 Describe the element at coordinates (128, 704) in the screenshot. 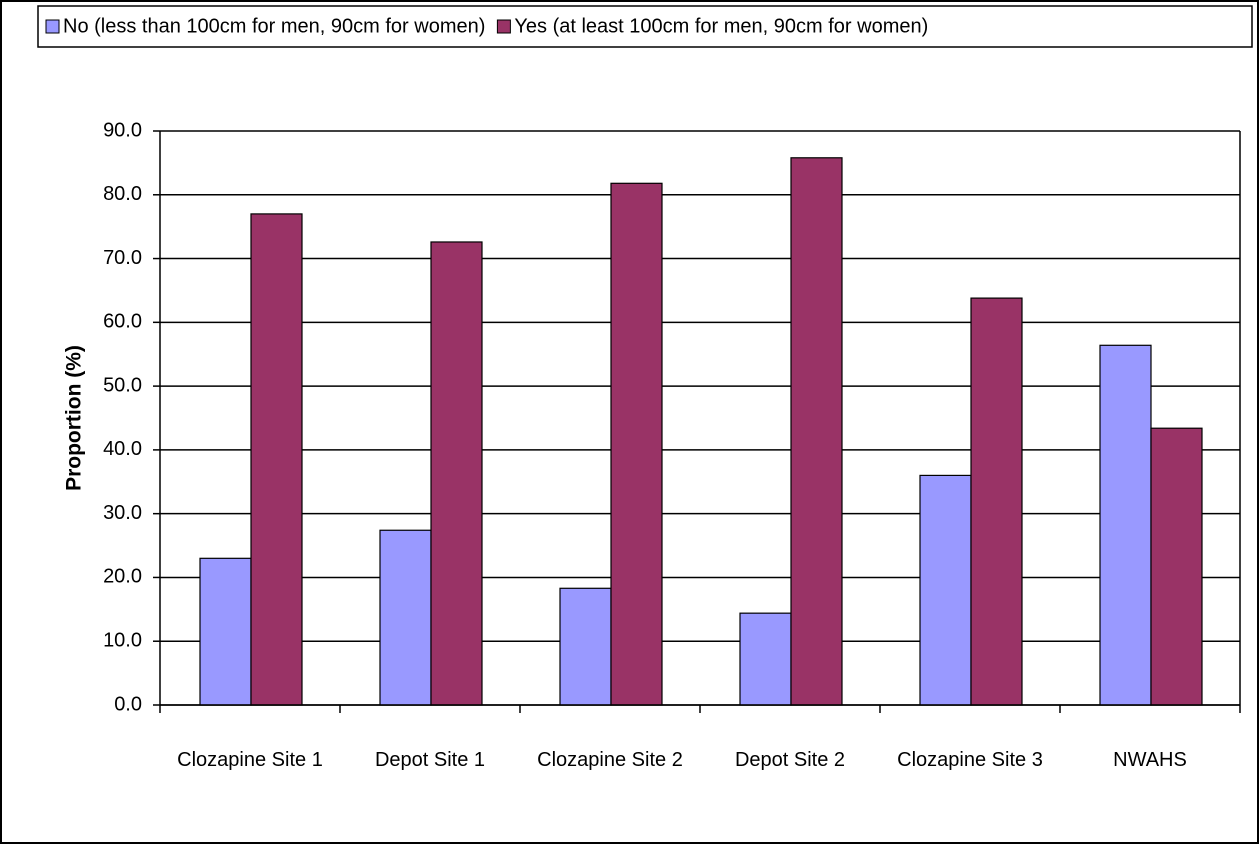

I see `y-tick-label: 0.0` at that location.